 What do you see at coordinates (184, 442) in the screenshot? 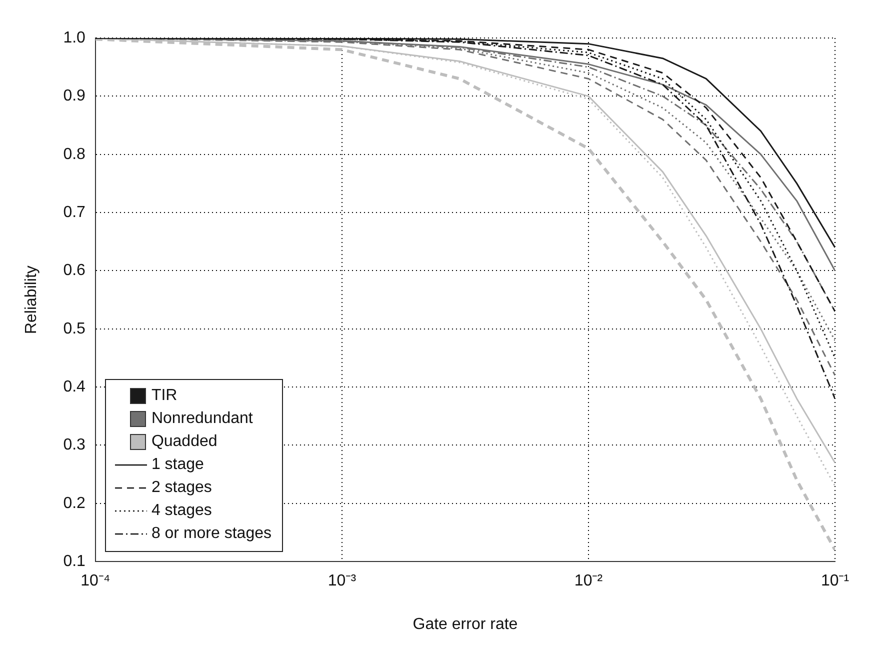
I see `annotation: Quadded` at bounding box center [184, 442].